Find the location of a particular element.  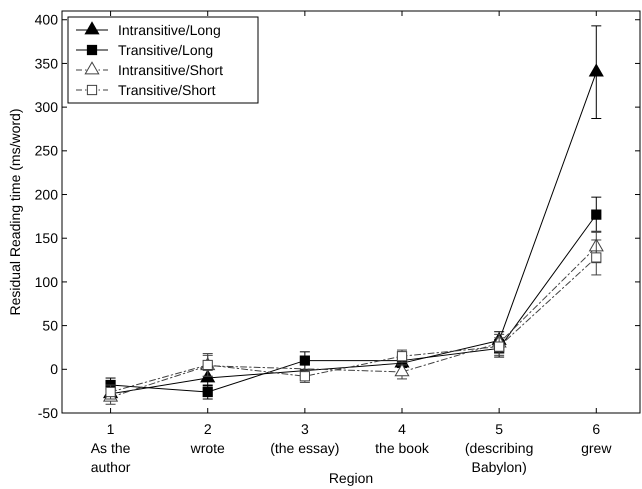

x-tick-label: 5 (describing Babylon) is located at coordinates (499, 448).